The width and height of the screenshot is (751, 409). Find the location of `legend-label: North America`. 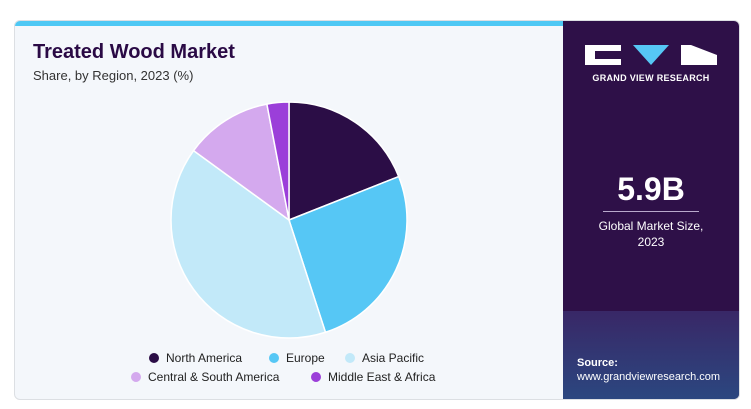

legend-label: North America is located at coordinates (204, 358).